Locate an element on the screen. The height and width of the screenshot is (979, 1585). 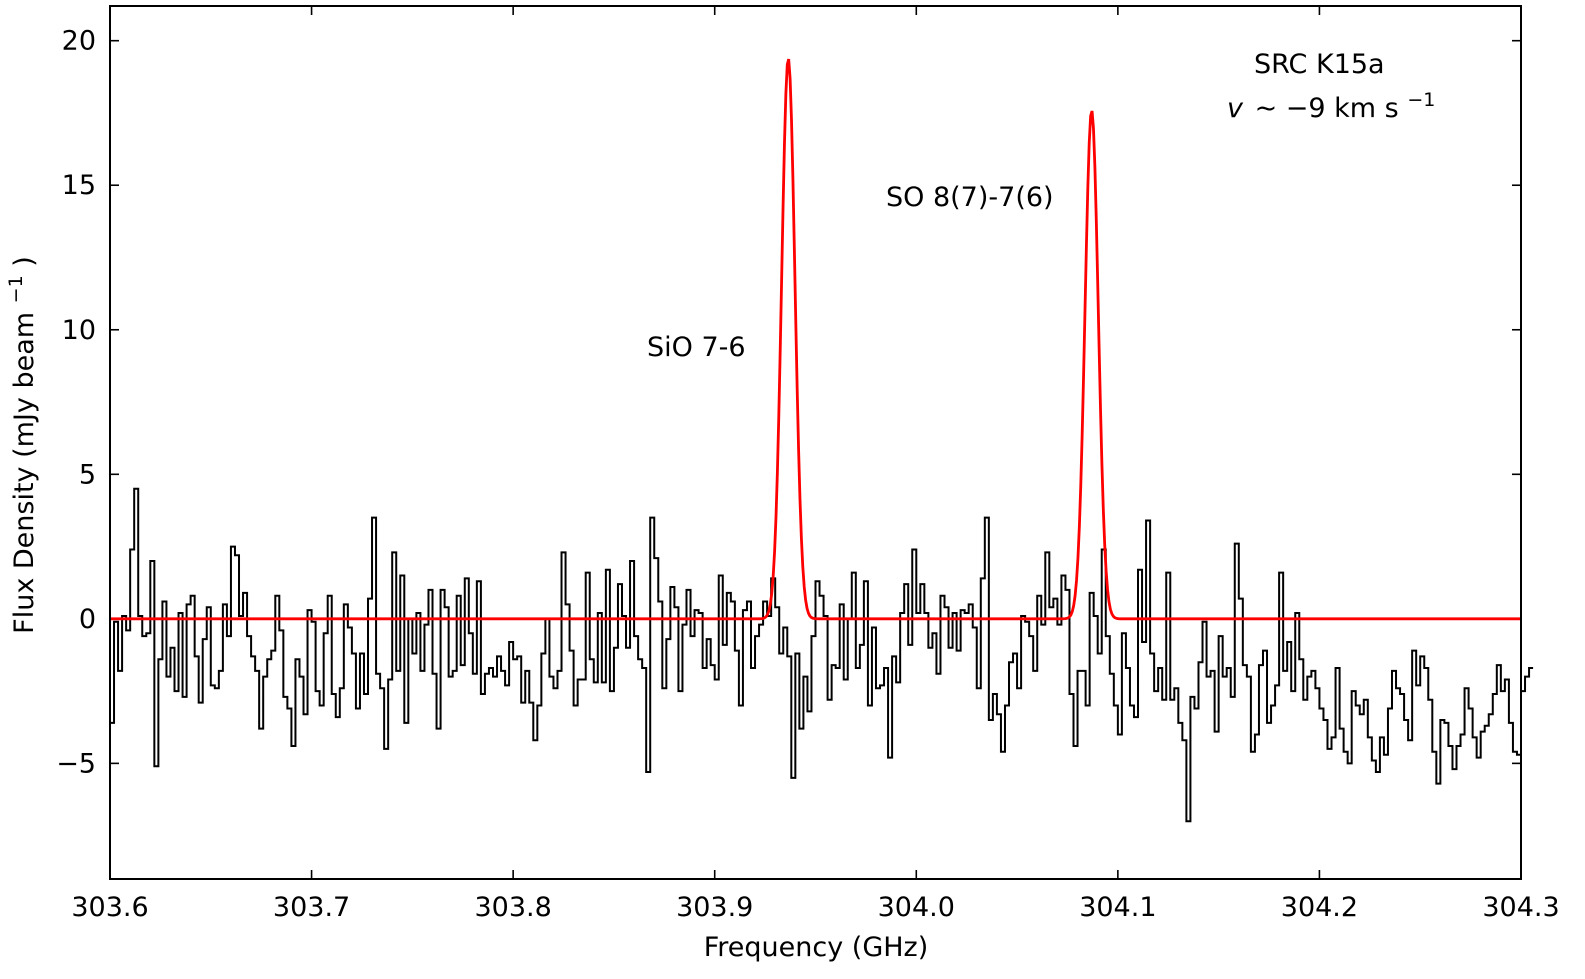
x-tick-label: 303.9 is located at coordinates (714, 907).